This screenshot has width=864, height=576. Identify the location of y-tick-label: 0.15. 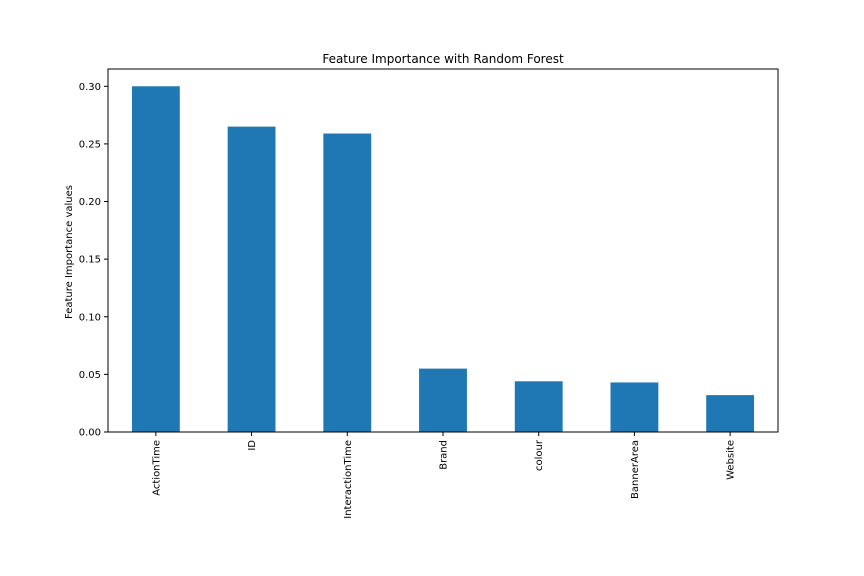
(90, 260).